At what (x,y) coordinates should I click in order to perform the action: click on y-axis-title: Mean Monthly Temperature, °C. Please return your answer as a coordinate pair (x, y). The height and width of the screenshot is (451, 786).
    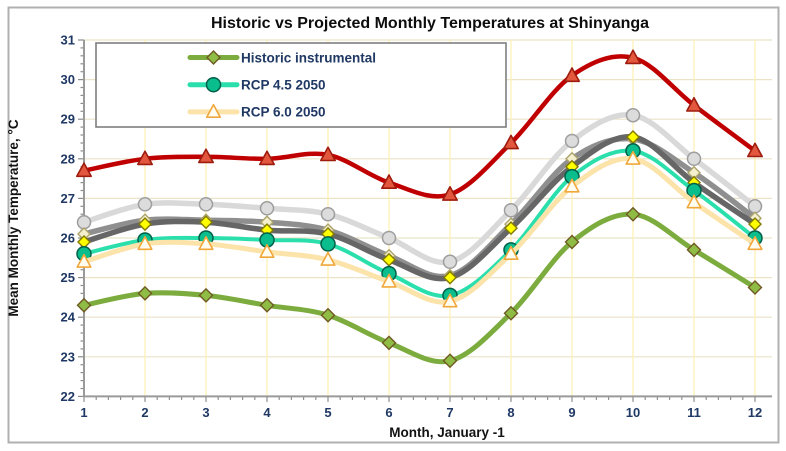
    Looking at the image, I should click on (13, 217).